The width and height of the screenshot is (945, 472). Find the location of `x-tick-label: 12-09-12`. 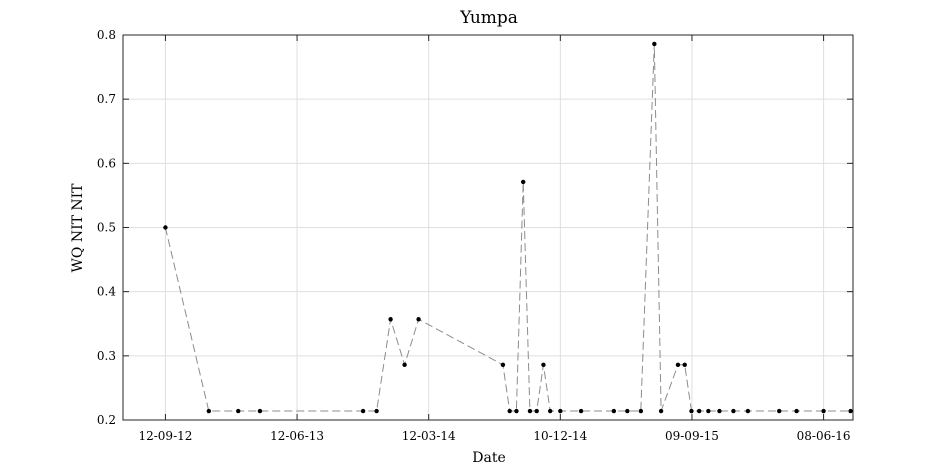

x-tick-label: 12-09-12 is located at coordinates (165, 436).